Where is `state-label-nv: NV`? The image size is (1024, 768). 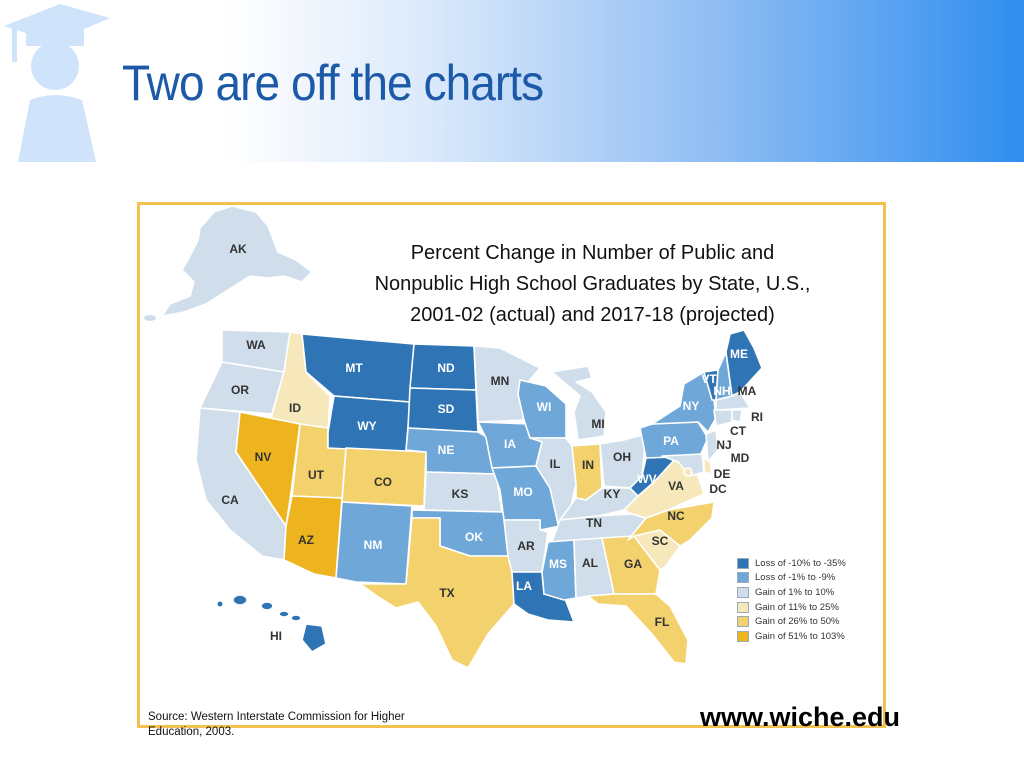 state-label-nv: NV is located at coordinates (263, 457).